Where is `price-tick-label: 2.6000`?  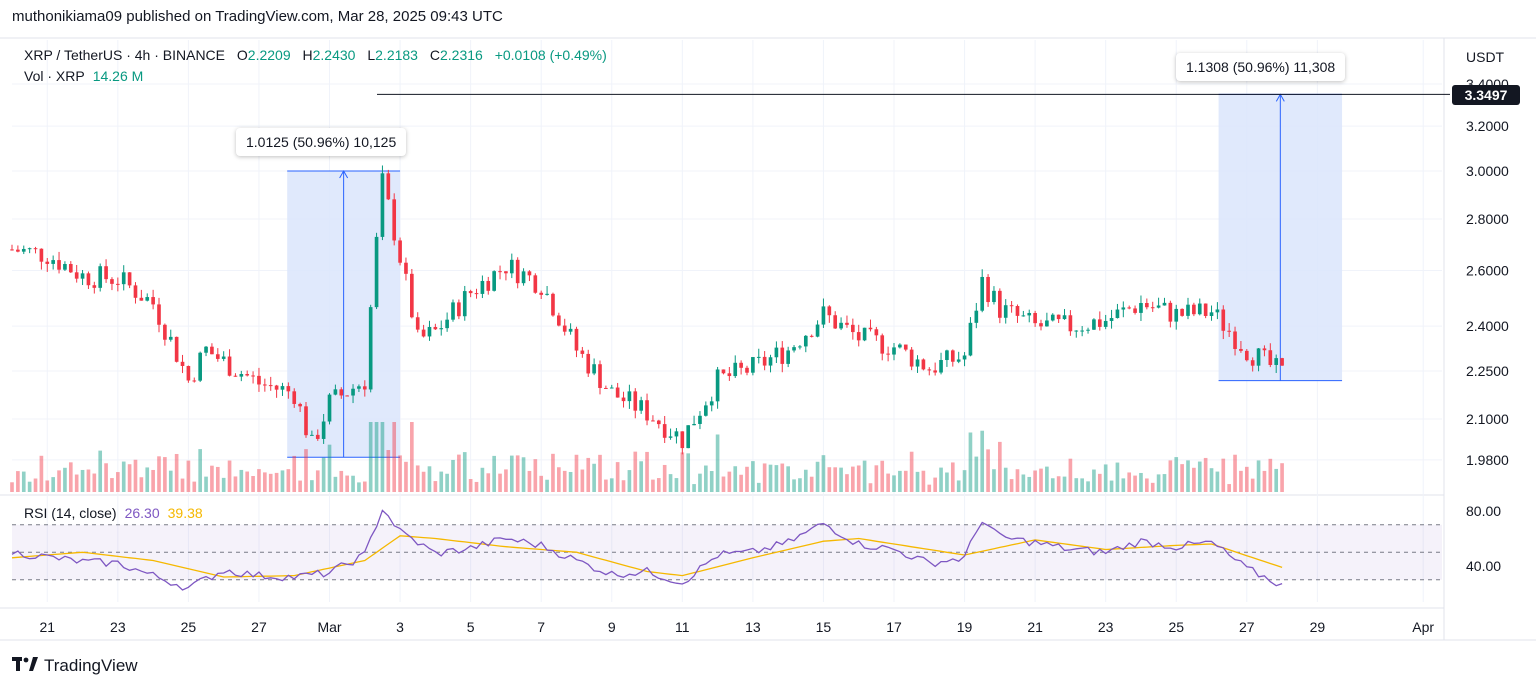
price-tick-label: 2.6000 is located at coordinates (1487, 270).